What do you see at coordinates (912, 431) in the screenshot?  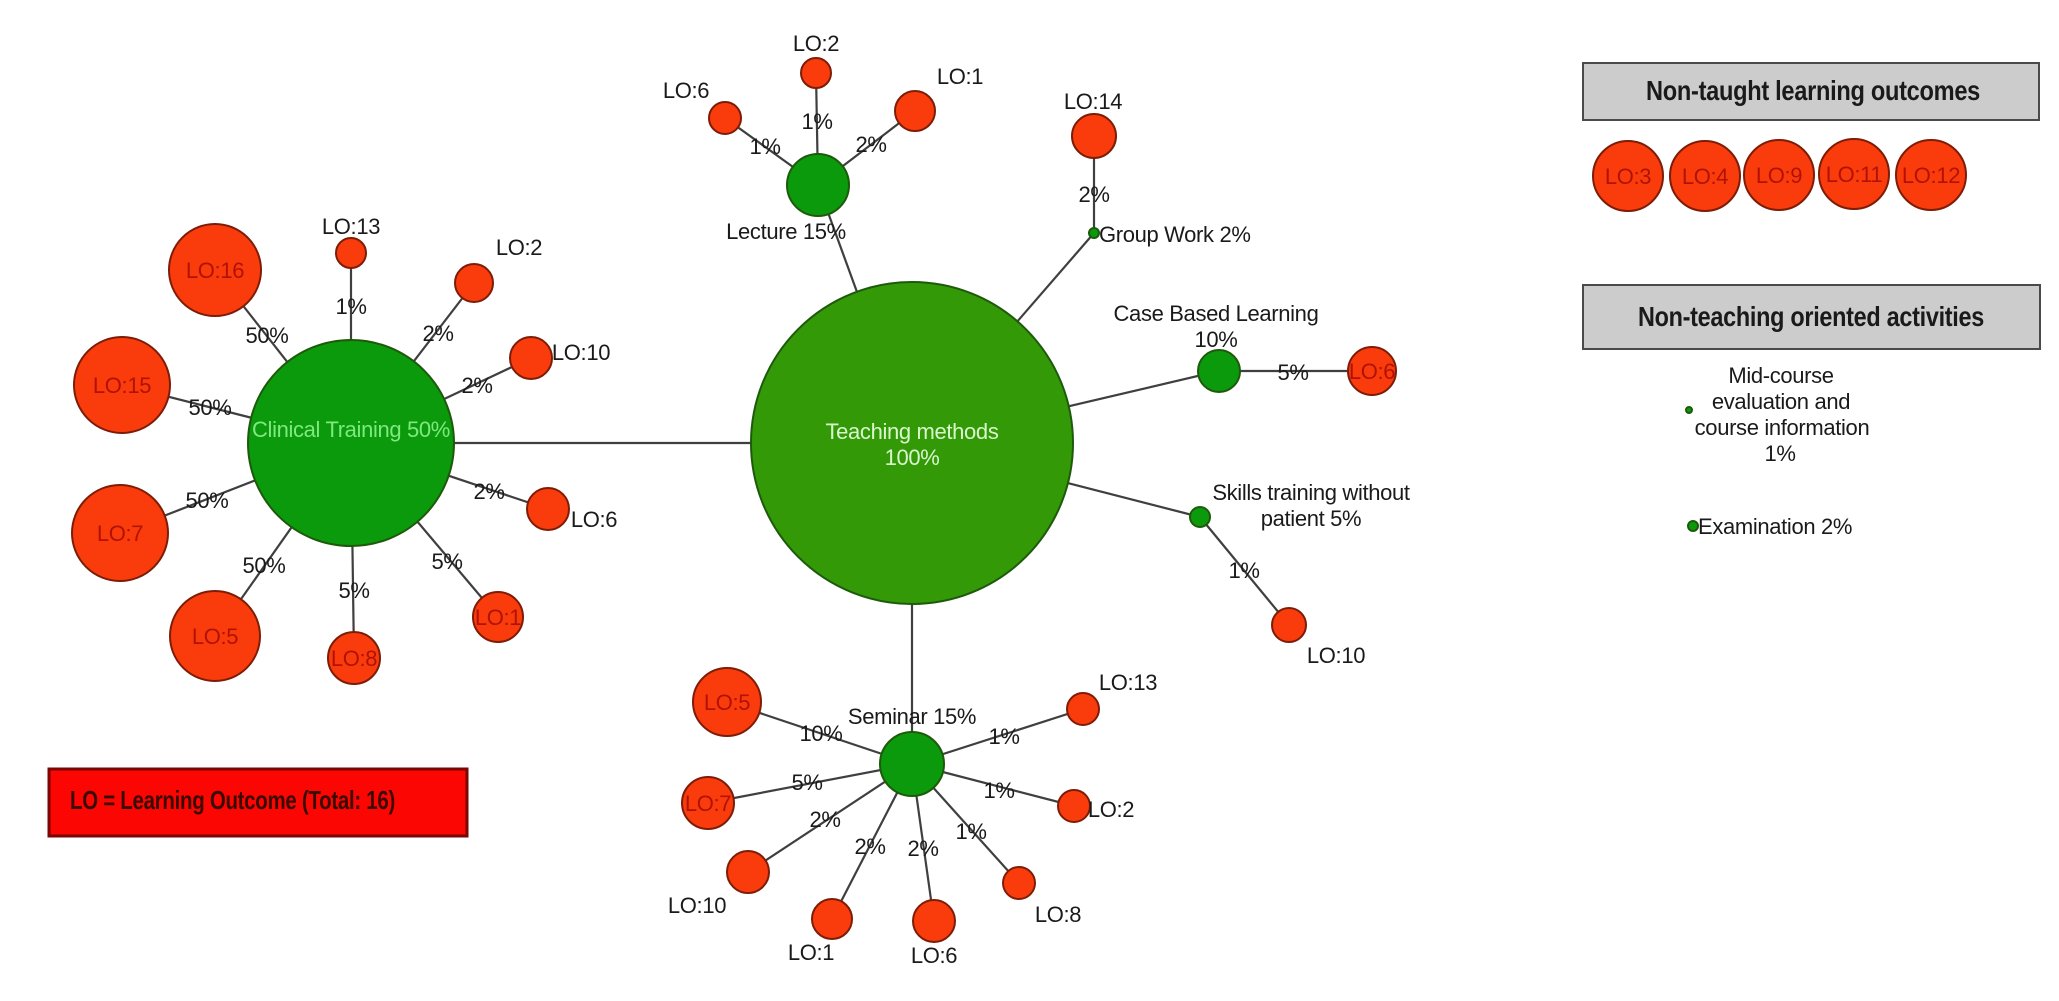 I see `svg-text: Teaching methods` at bounding box center [912, 431].